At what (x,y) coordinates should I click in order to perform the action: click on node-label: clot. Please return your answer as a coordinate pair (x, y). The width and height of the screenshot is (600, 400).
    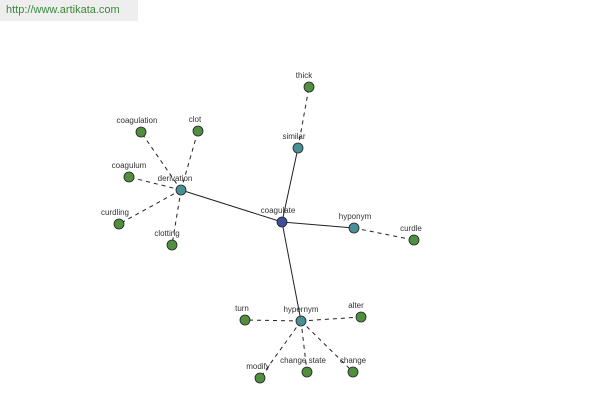
    Looking at the image, I should click on (195, 119).